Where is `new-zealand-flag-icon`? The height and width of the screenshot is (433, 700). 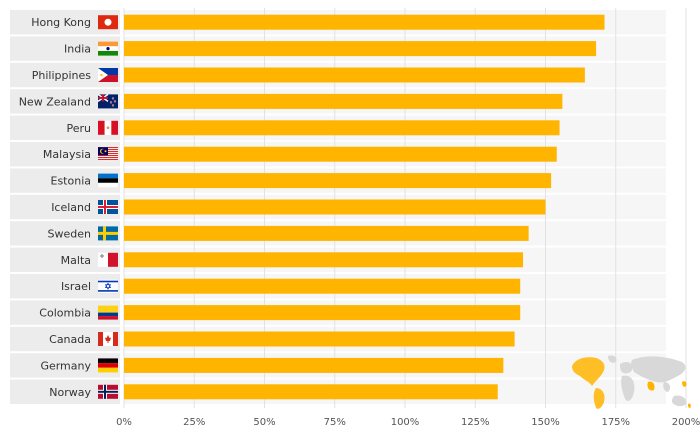
new-zealand-flag-icon is located at coordinates (107, 101).